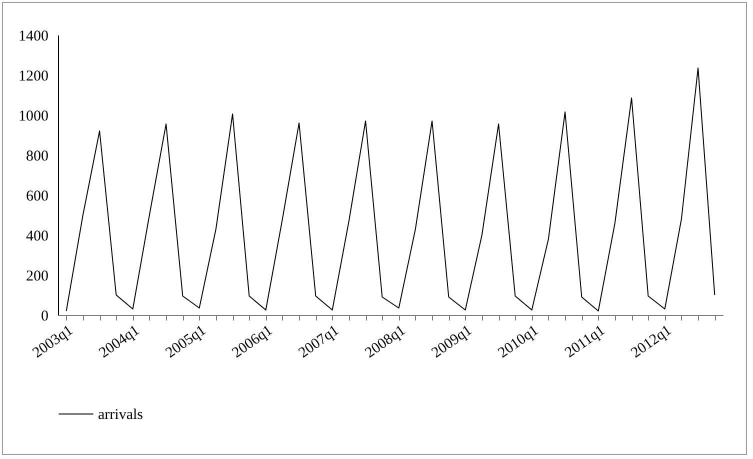 The width and height of the screenshot is (753, 459). What do you see at coordinates (33, 116) in the screenshot?
I see `y-tick-label: 1000` at bounding box center [33, 116].